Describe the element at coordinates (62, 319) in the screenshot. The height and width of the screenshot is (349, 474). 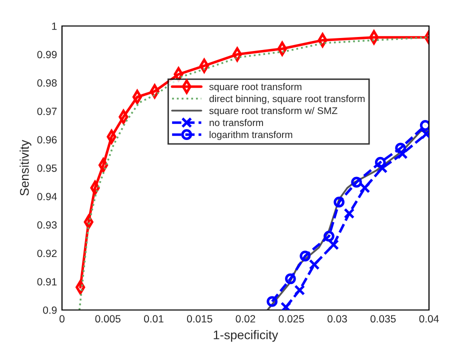
I see `x-tick-label: 0` at that location.